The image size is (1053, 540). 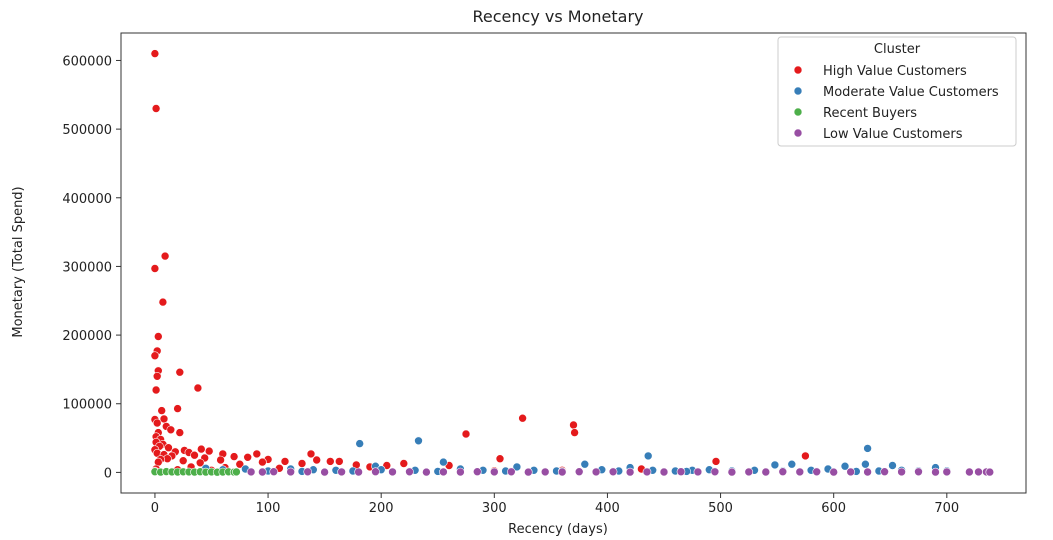 What do you see at coordinates (381, 508) in the screenshot?
I see `x-tick-label: 200` at bounding box center [381, 508].